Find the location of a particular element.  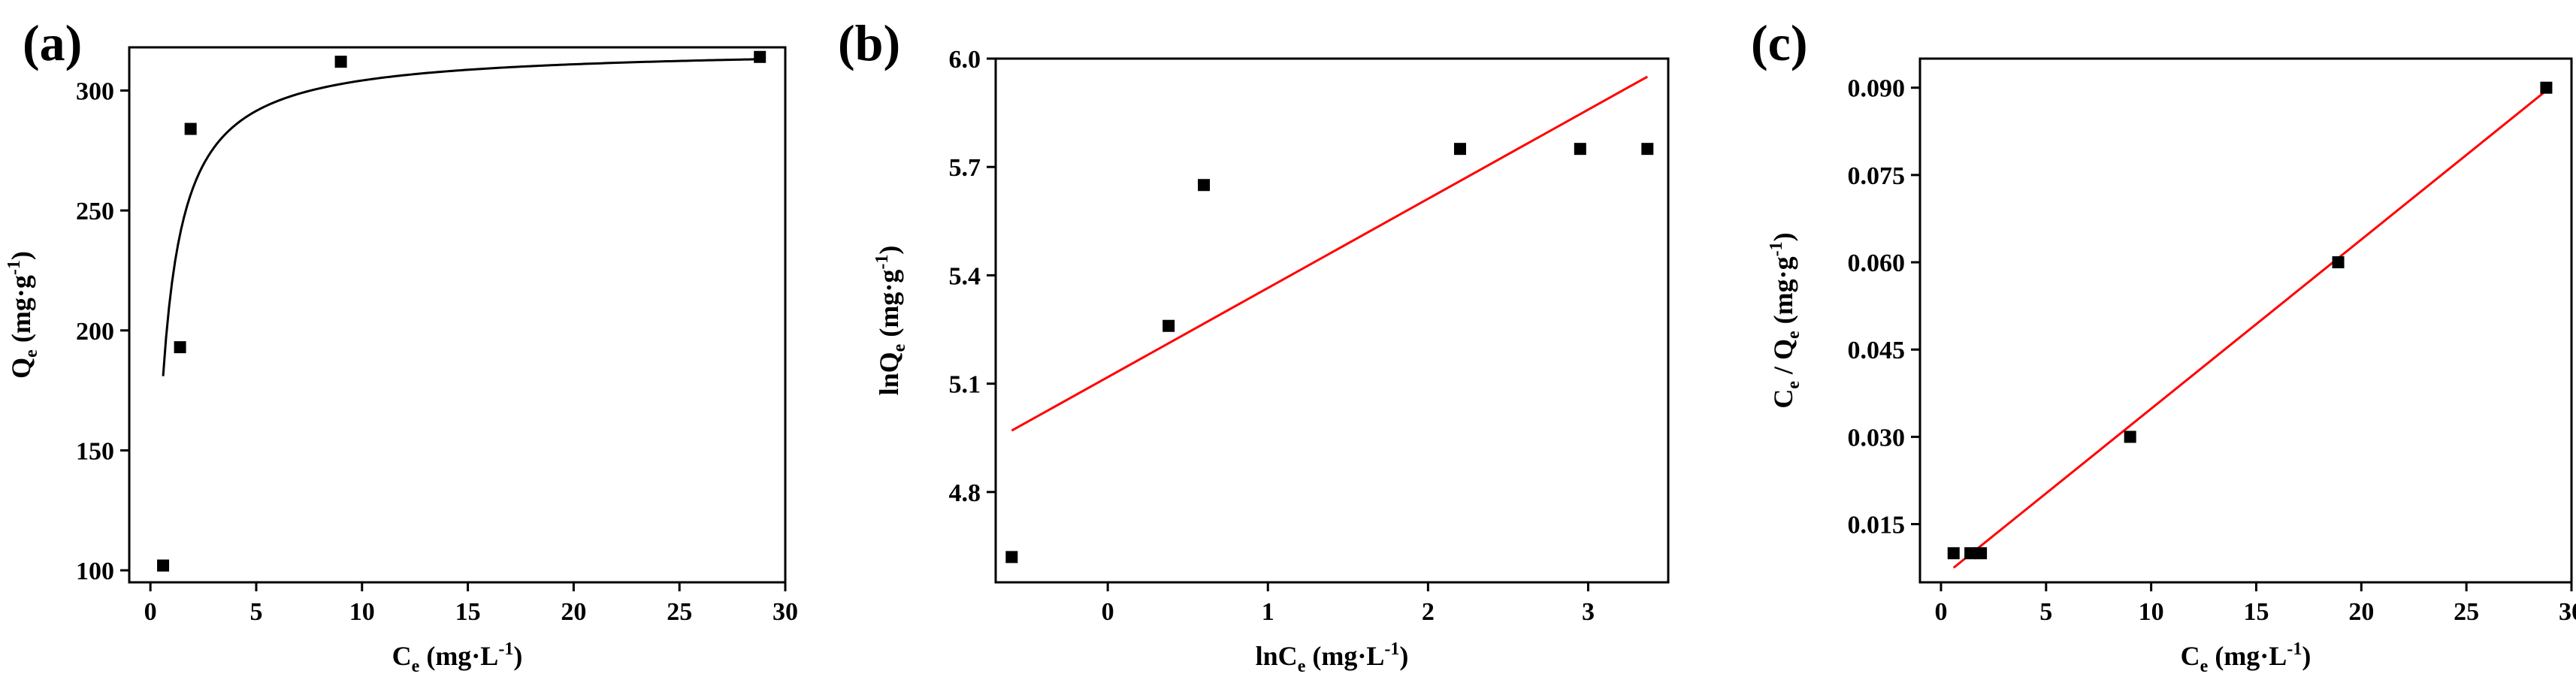

y-tick-label: 0.090 is located at coordinates (1877, 89).